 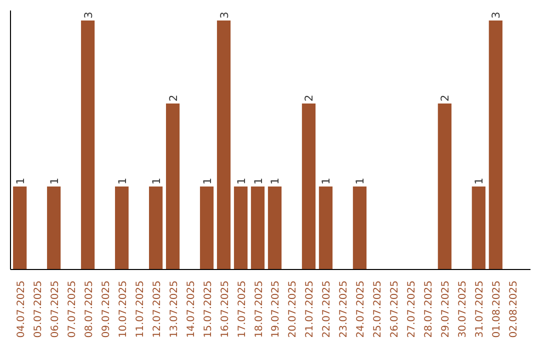 I want to click on x-tick-label: 17.07.2025, so click(x=242, y=309).